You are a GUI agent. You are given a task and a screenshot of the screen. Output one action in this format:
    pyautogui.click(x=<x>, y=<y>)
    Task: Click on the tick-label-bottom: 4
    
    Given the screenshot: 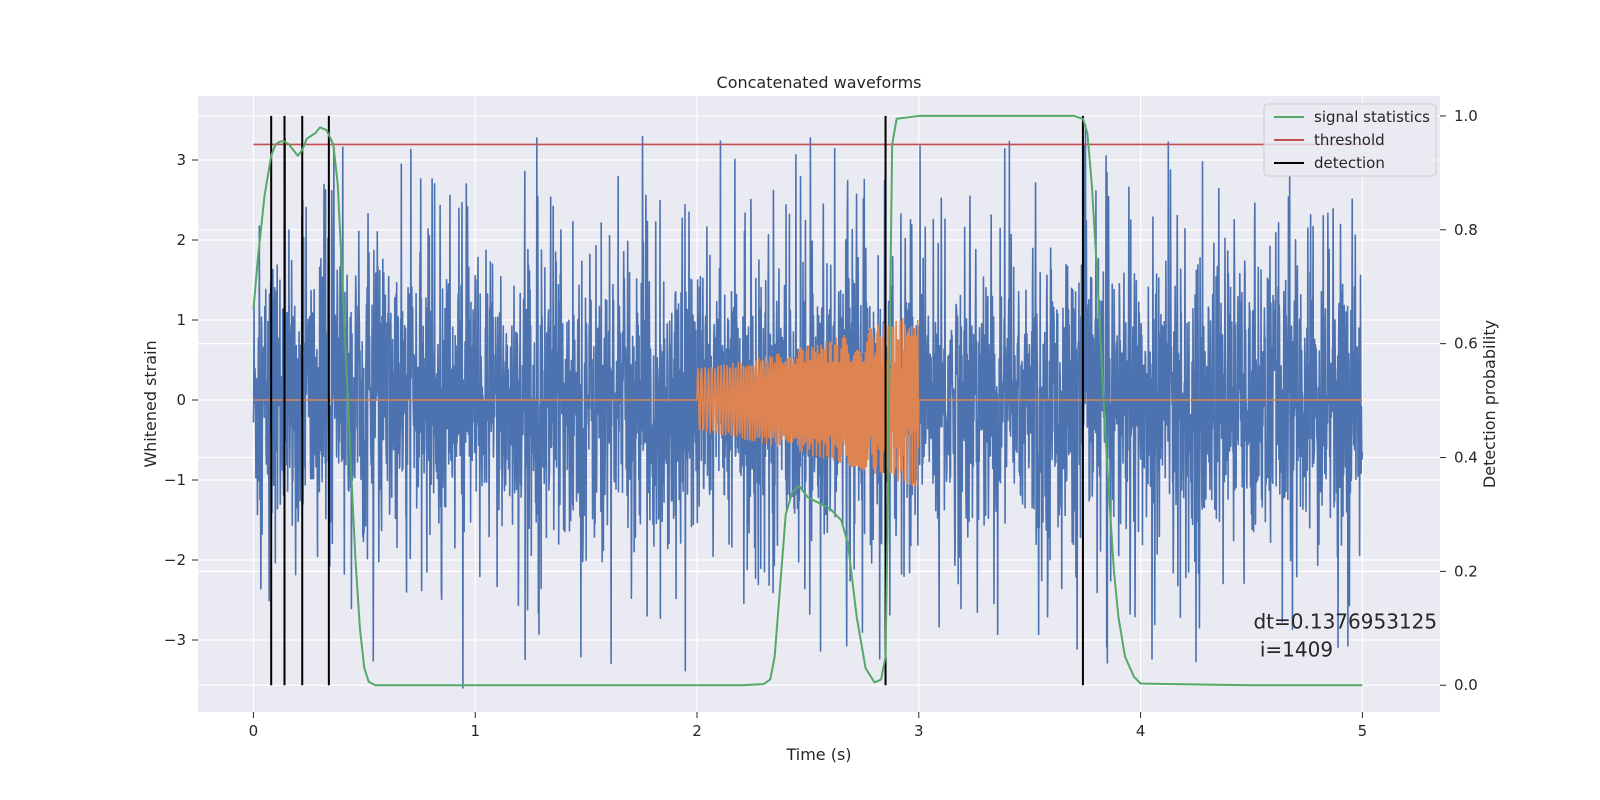 What is the action you would take?
    pyautogui.click(x=1141, y=731)
    